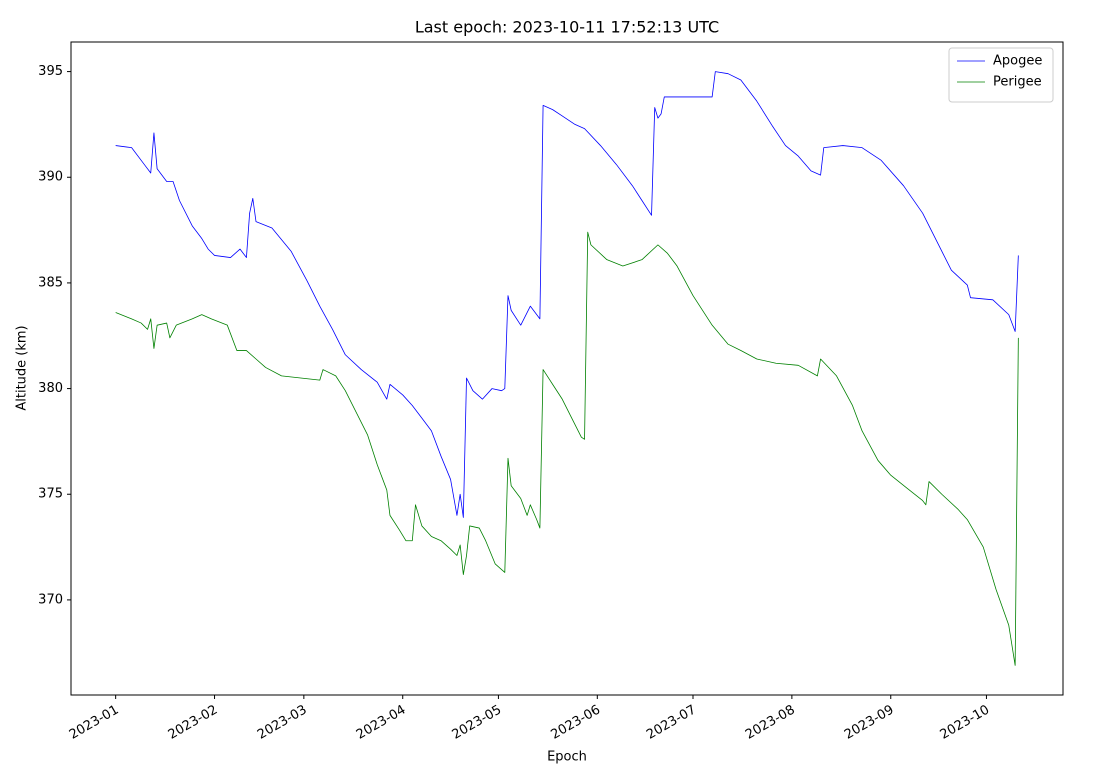  Describe the element at coordinates (1017, 82) in the screenshot. I see `legend-label: Perigee` at that location.